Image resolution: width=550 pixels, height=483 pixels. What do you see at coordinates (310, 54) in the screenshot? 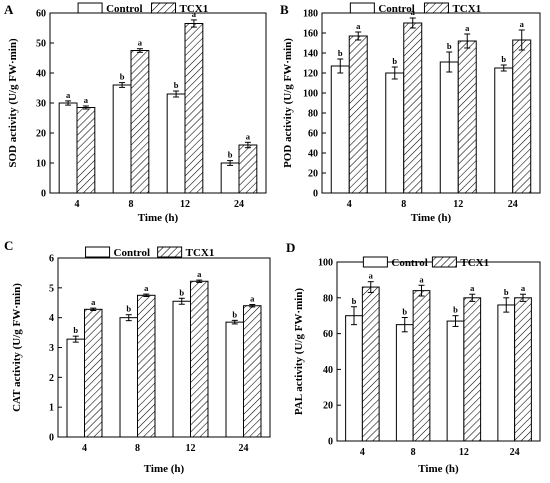
I see `y-tick-label: 140` at bounding box center [310, 54].